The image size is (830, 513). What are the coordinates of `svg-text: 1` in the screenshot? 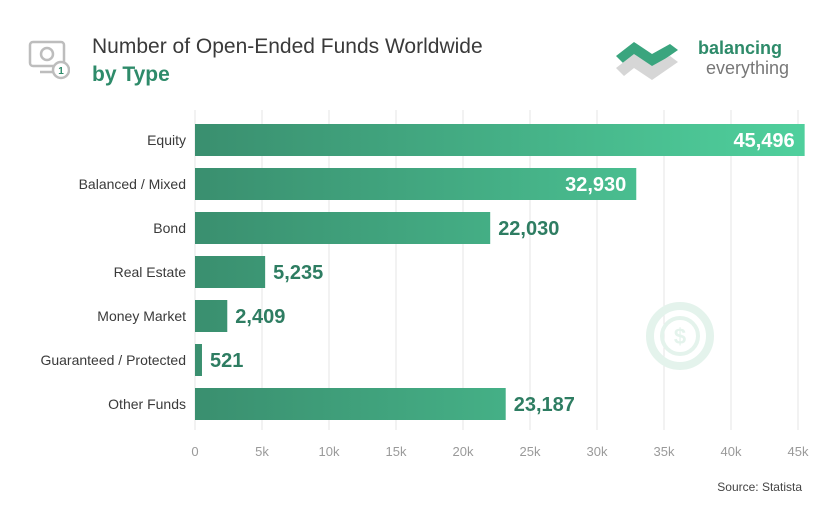 It's located at (61, 71).